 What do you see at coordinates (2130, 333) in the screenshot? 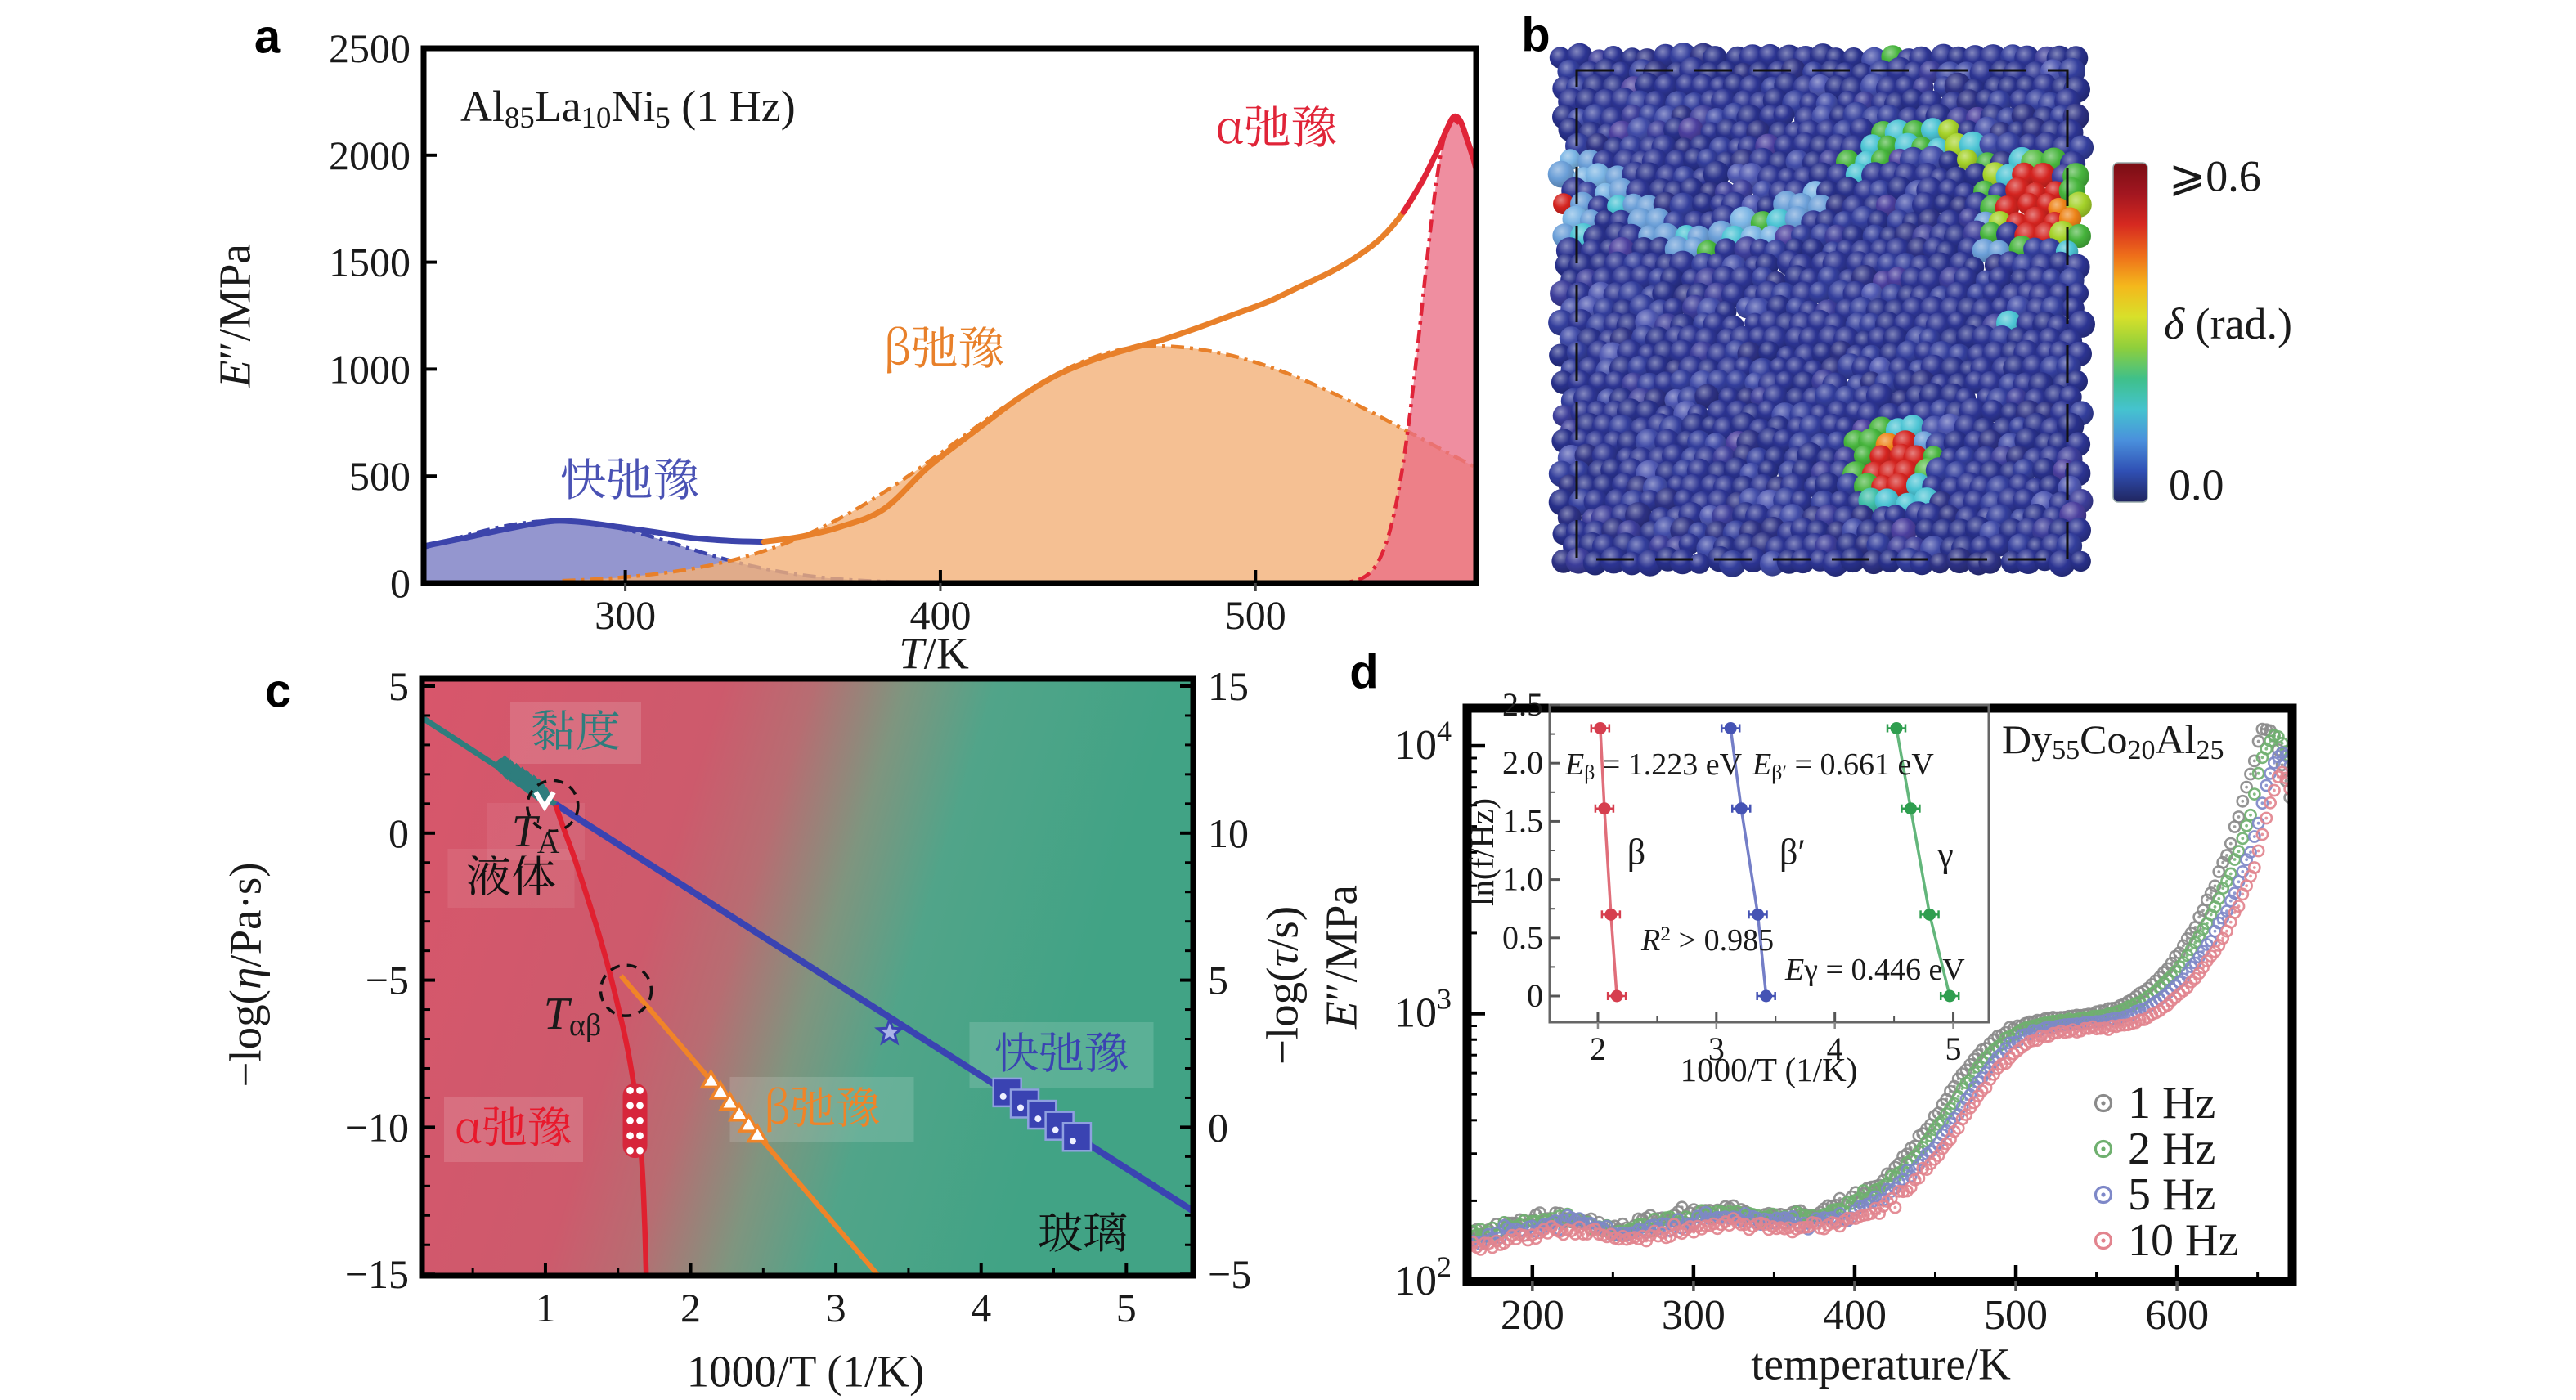
I see `colorbar` at bounding box center [2130, 333].